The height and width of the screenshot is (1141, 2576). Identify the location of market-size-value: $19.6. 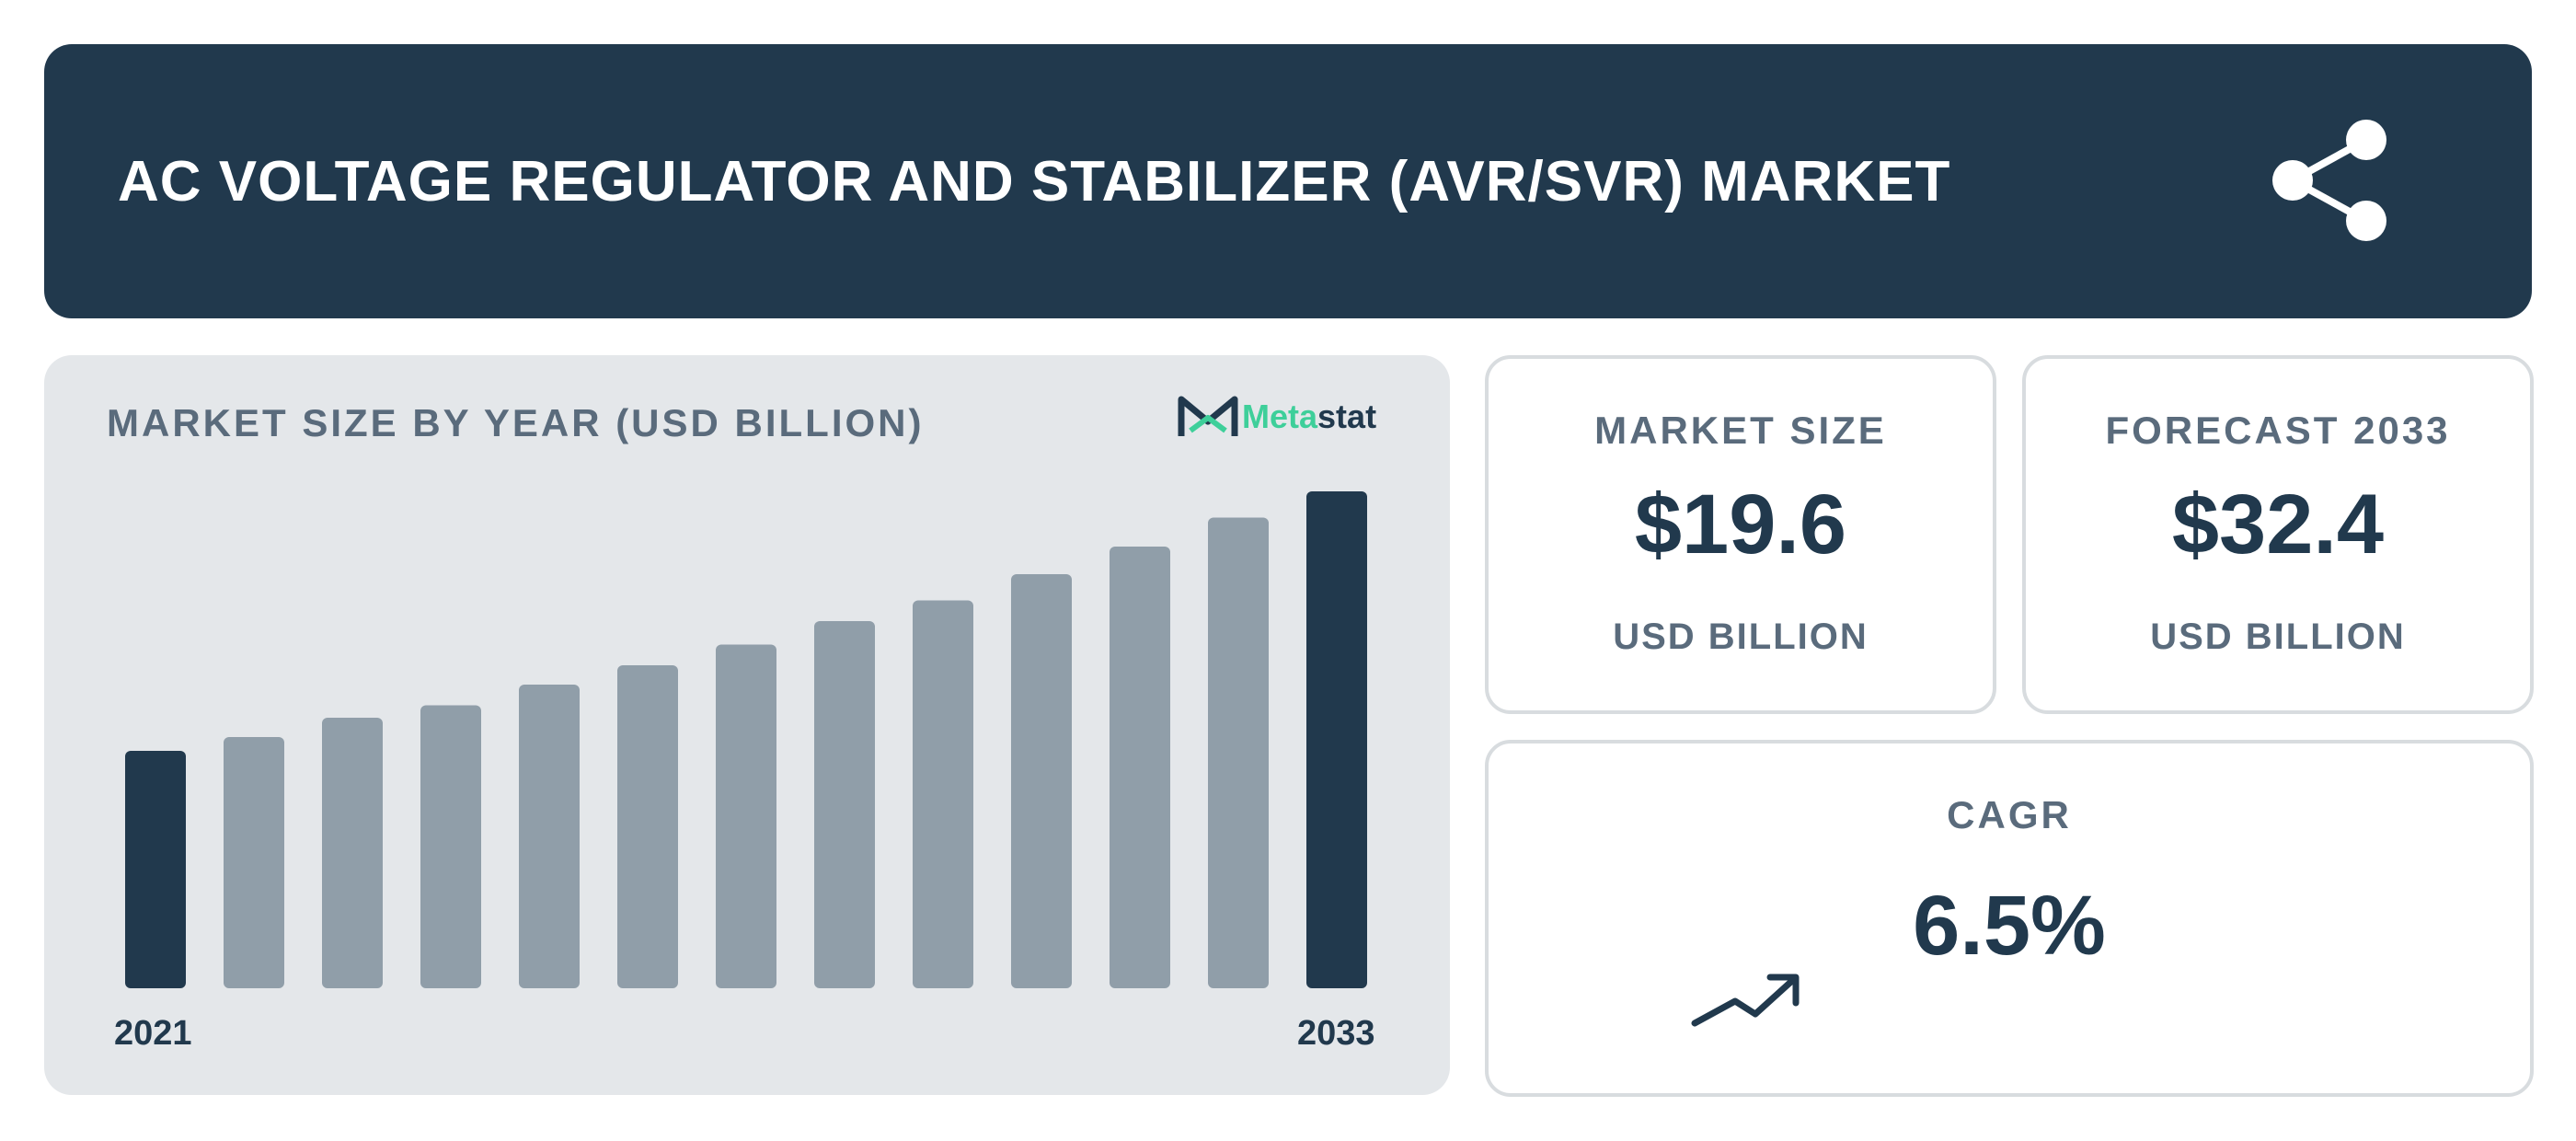
(1740, 524).